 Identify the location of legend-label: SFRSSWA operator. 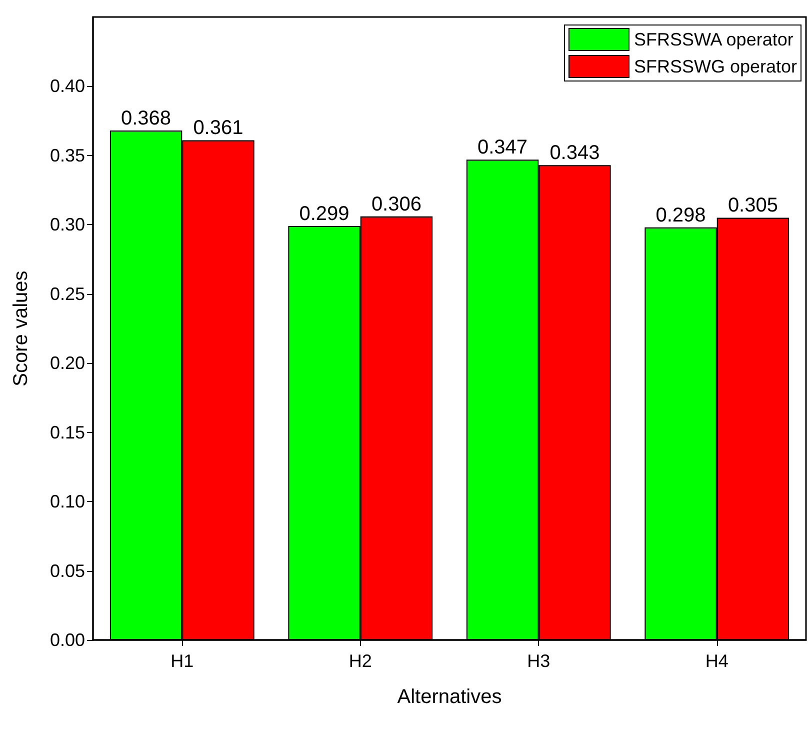
(714, 40).